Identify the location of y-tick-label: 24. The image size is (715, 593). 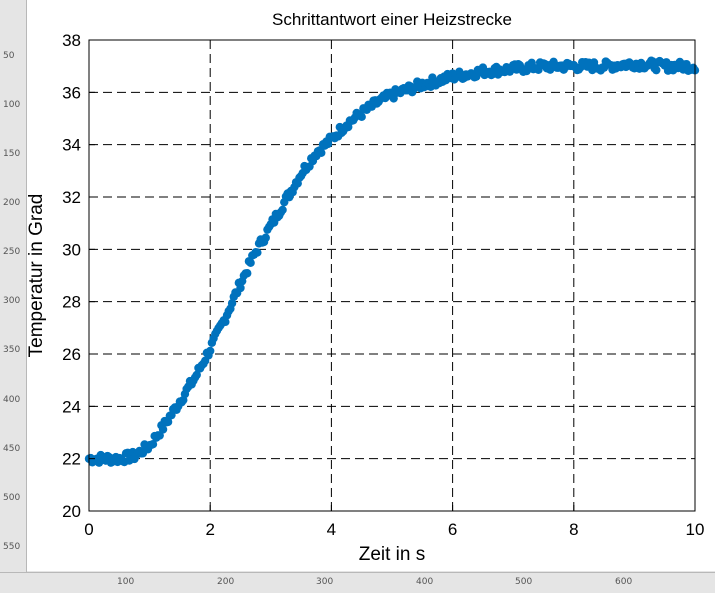
(71, 406).